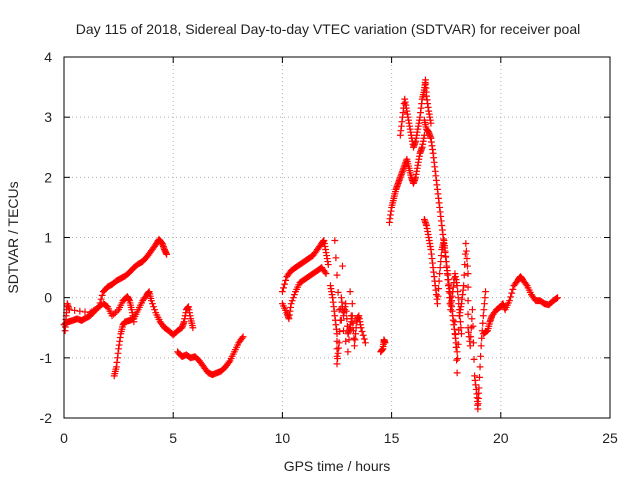 The image size is (640, 480). Describe the element at coordinates (392, 438) in the screenshot. I see `x-tick-label: 15` at that location.